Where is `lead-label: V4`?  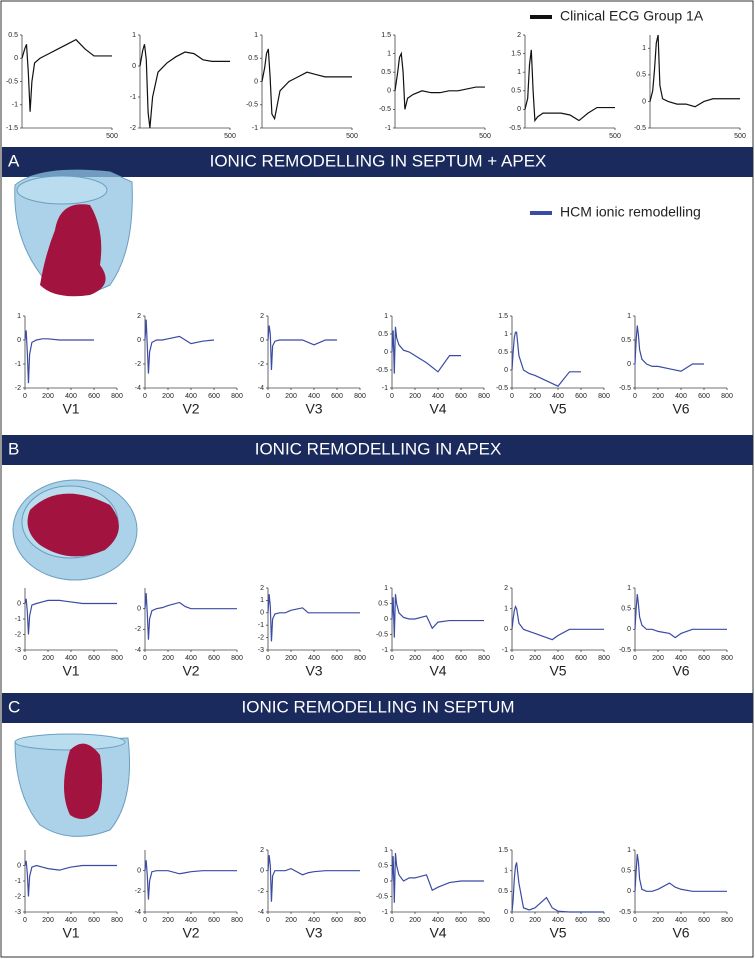
lead-label: V4 is located at coordinates (437, 671).